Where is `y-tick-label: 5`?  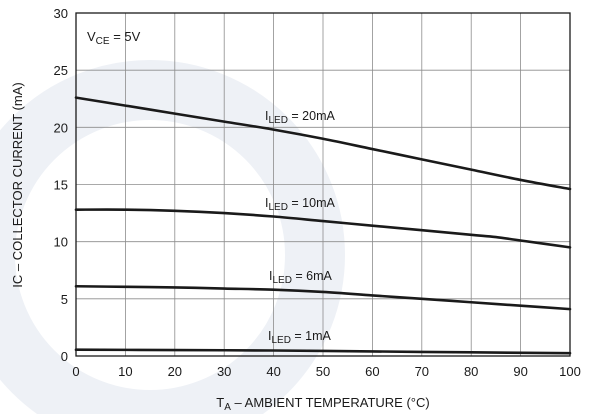
y-tick-label: 5 is located at coordinates (64, 299).